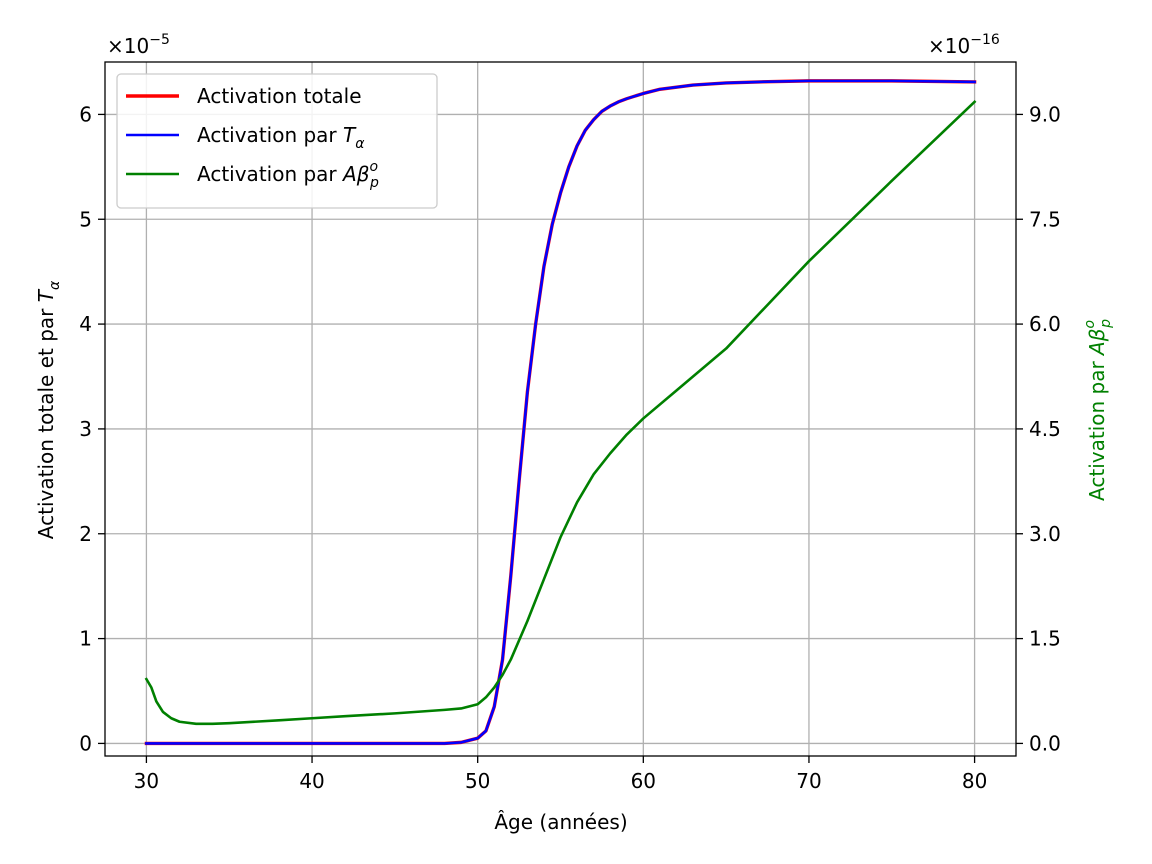 Image resolution: width=1152 pixels, height=864 pixels. I want to click on x-tick-label: 30, so click(146, 781).